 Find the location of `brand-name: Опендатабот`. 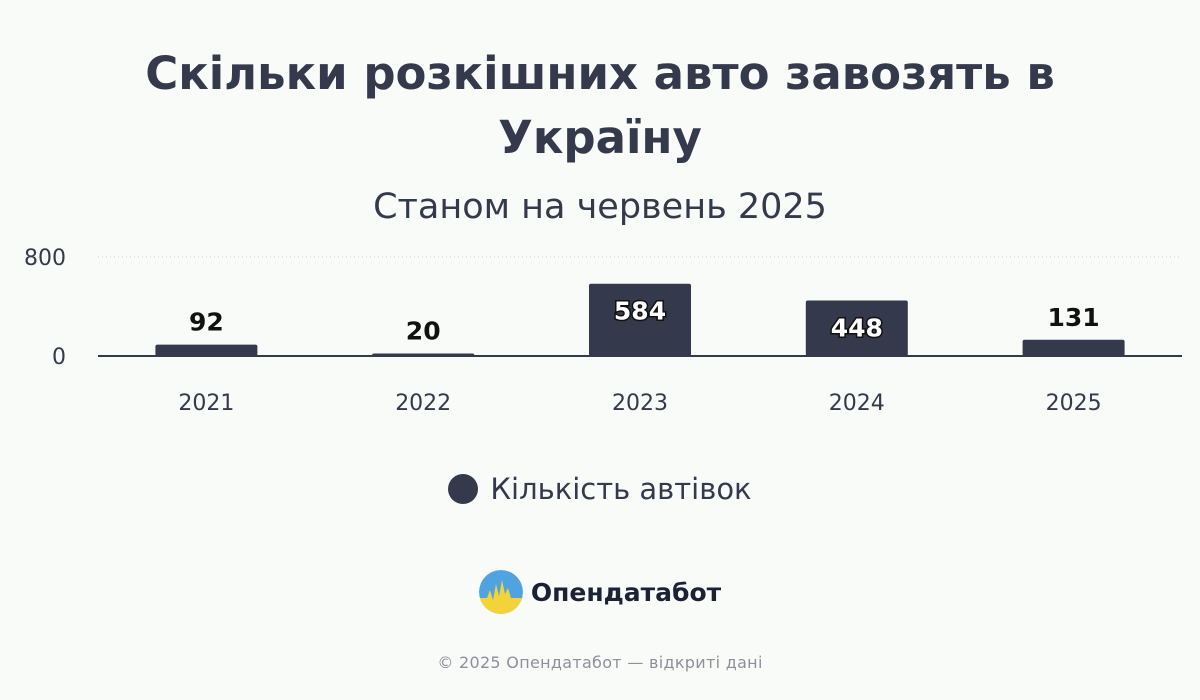

brand-name: Опендатабот is located at coordinates (626, 592).